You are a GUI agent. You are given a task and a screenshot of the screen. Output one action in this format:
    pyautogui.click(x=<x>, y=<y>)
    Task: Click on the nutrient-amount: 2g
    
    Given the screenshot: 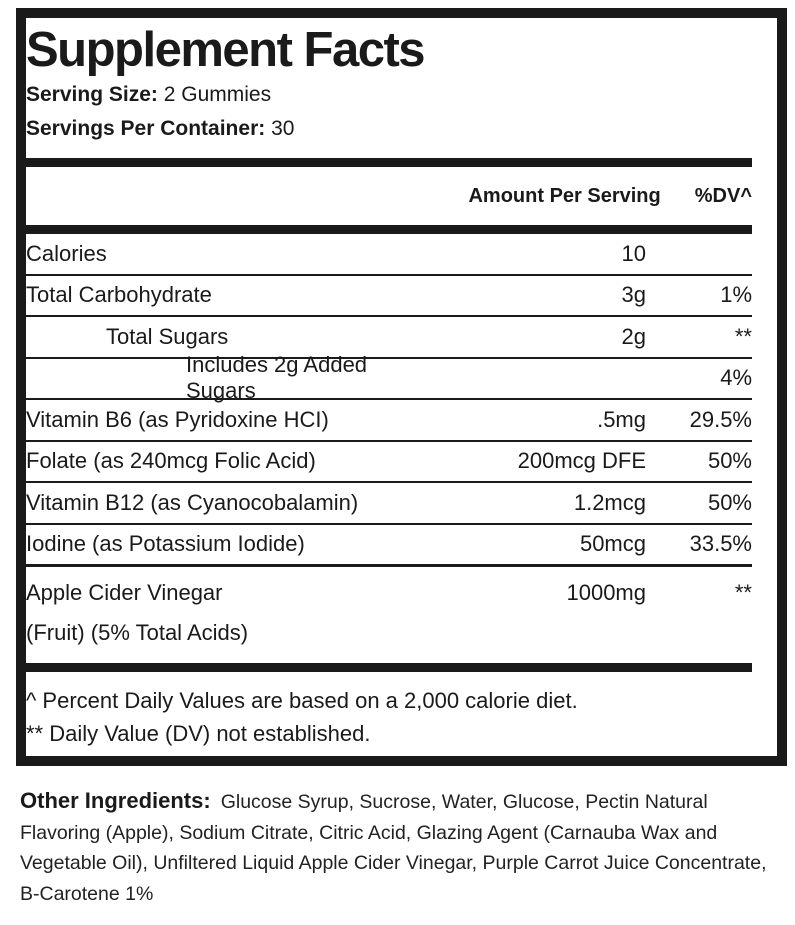 What is the action you would take?
    pyautogui.click(x=633, y=336)
    